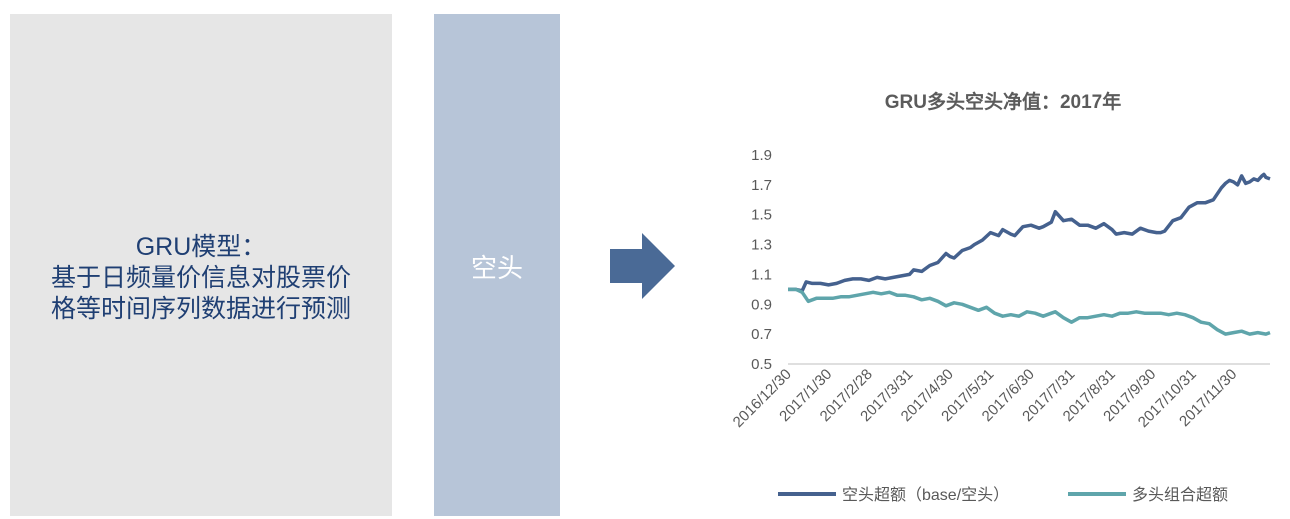 The height and width of the screenshot is (519, 1290). I want to click on model-desc-line1: 基于日频量价信息对股票价, so click(200, 277).